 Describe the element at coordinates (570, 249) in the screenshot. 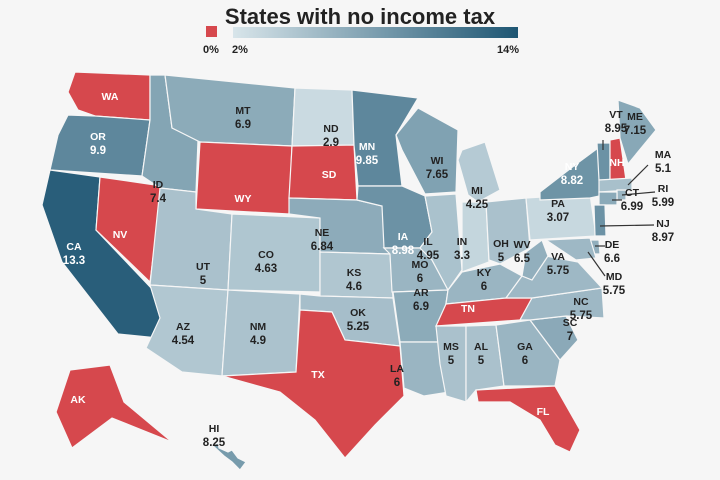

I see `state-md` at that location.